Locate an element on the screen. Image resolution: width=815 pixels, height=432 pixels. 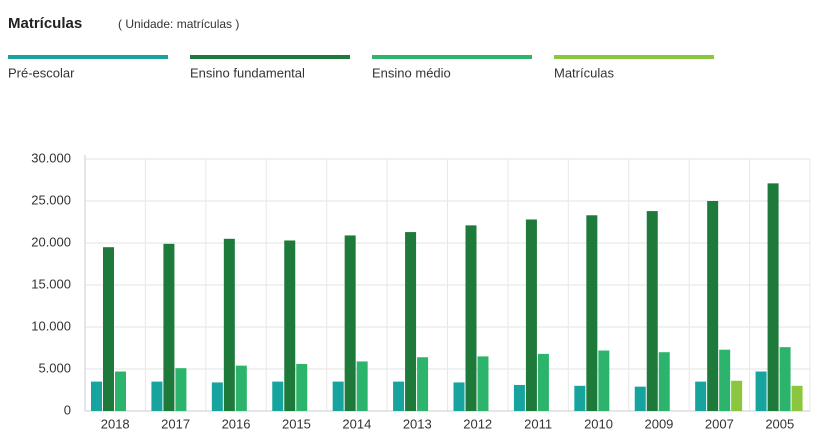
x-tick-label: 2015 is located at coordinates (296, 423).